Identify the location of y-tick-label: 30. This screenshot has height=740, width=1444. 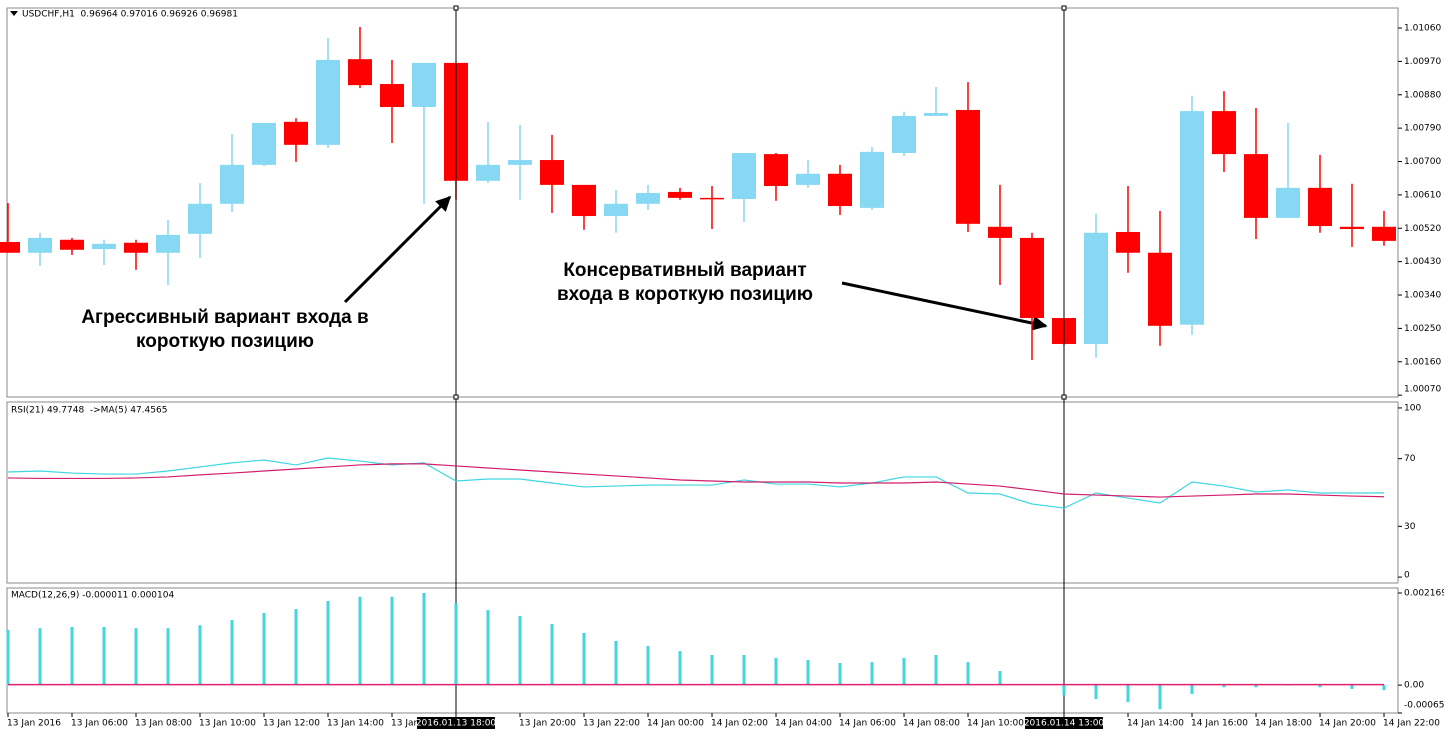
(1410, 527).